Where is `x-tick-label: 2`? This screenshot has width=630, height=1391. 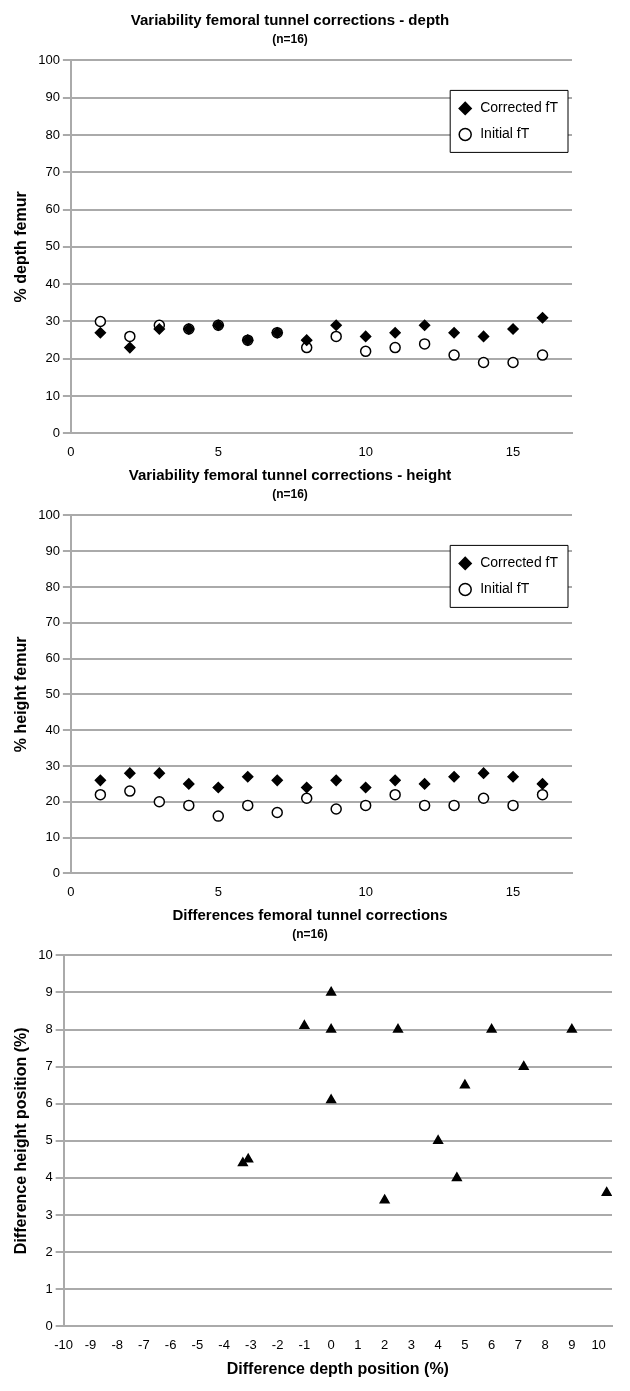
x-tick-label: 2 is located at coordinates (385, 1344).